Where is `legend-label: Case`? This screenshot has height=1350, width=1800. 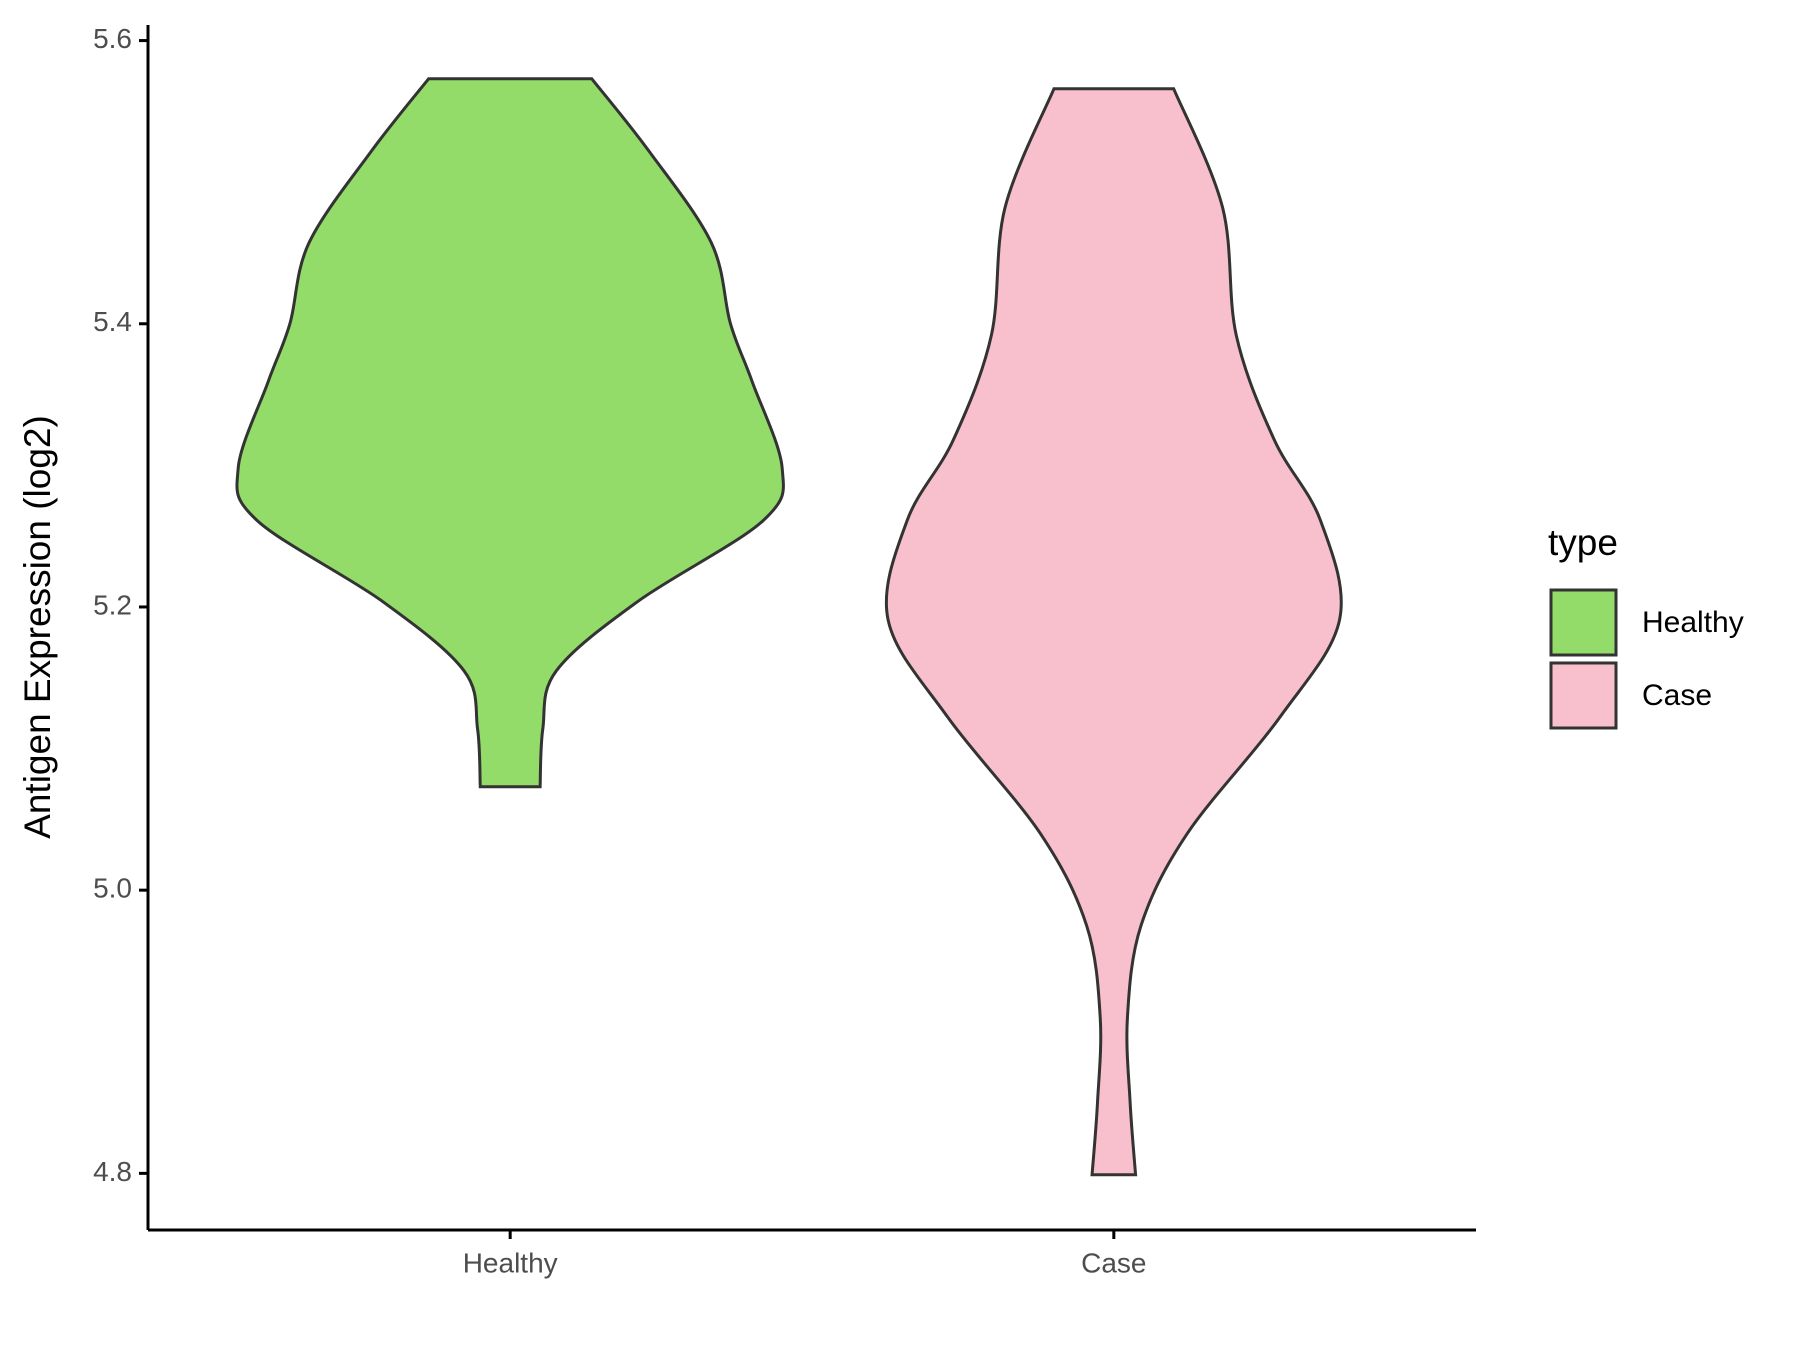
legend-label: Case is located at coordinates (1677, 695).